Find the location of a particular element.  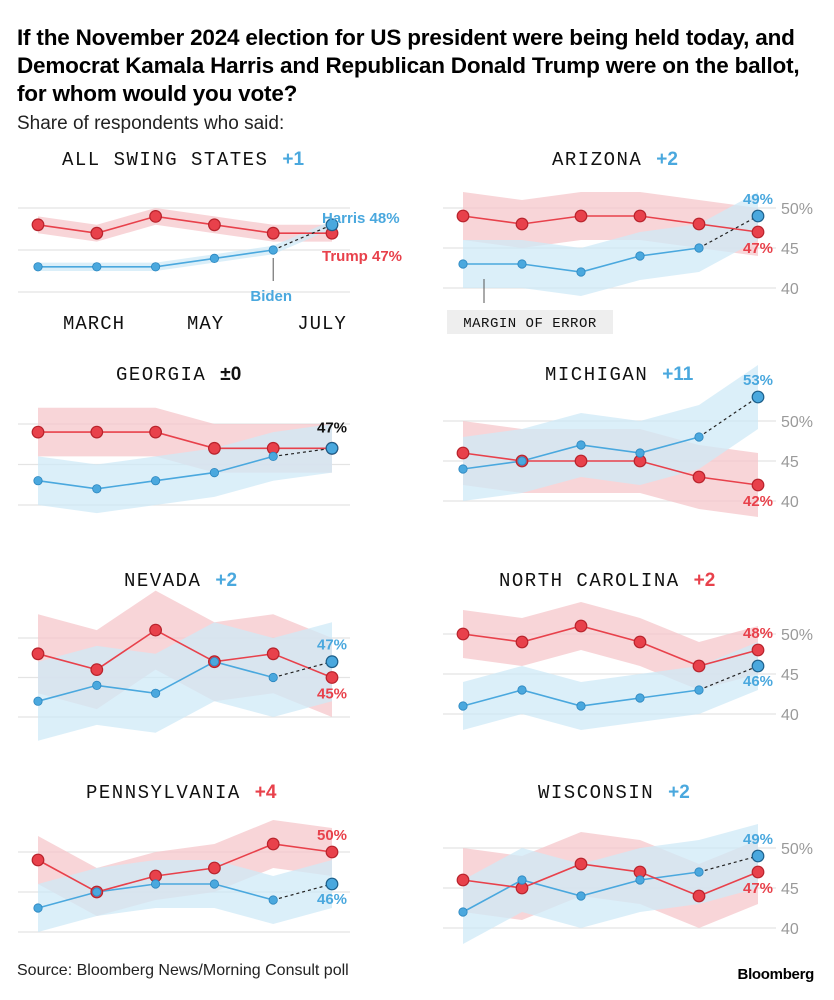

pennsylvania-switch-dashed-line is located at coordinates (303, 892).